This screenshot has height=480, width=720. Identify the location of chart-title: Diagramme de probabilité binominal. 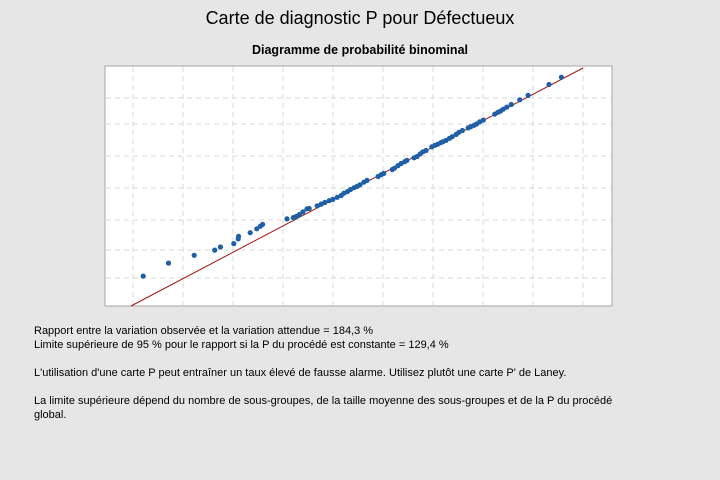
(359, 50).